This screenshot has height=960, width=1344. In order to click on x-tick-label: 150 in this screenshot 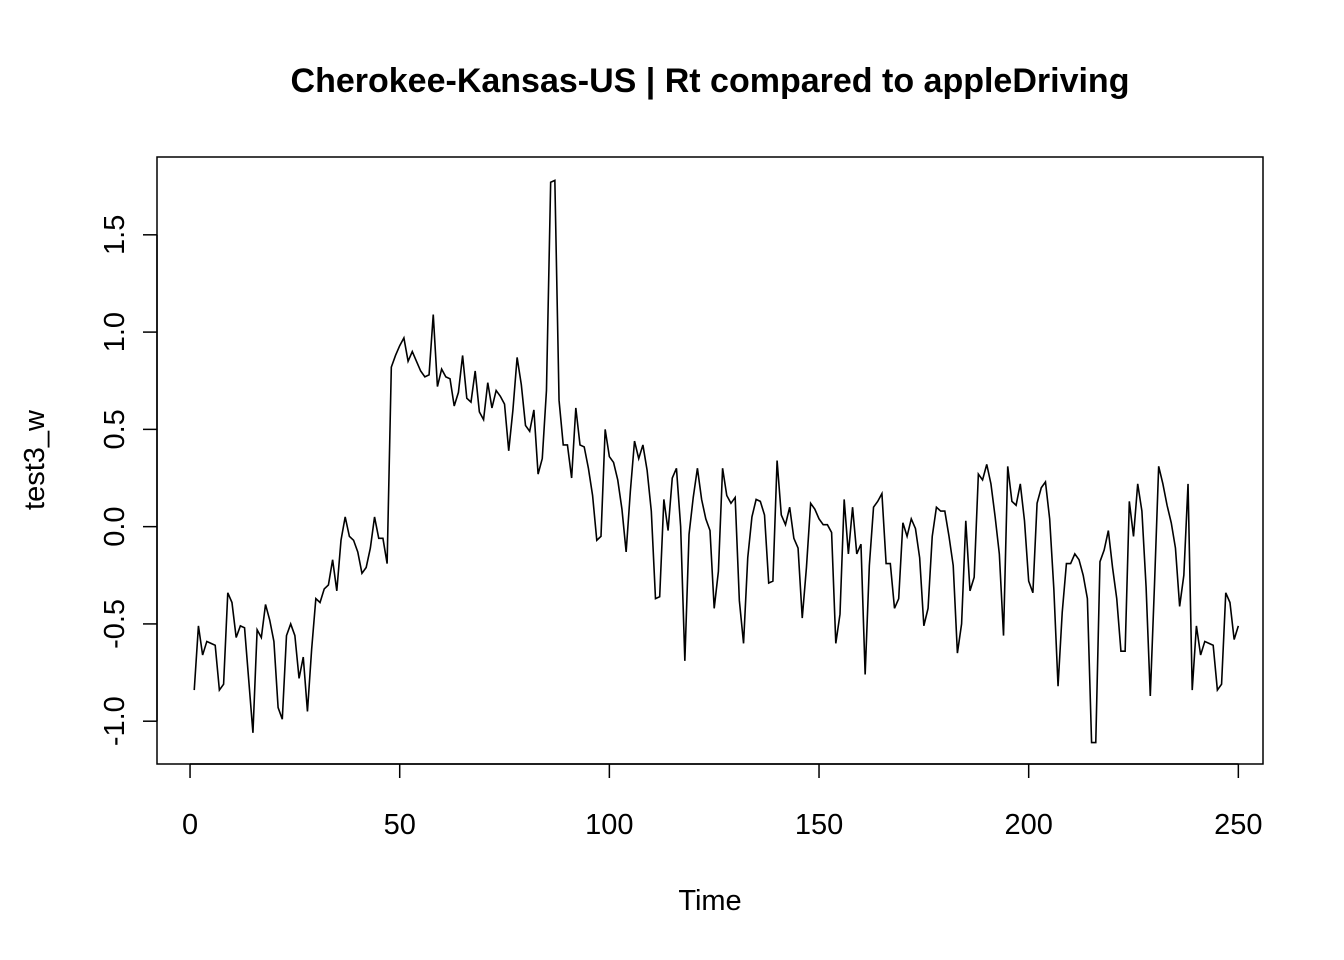, I will do `click(819, 825)`.